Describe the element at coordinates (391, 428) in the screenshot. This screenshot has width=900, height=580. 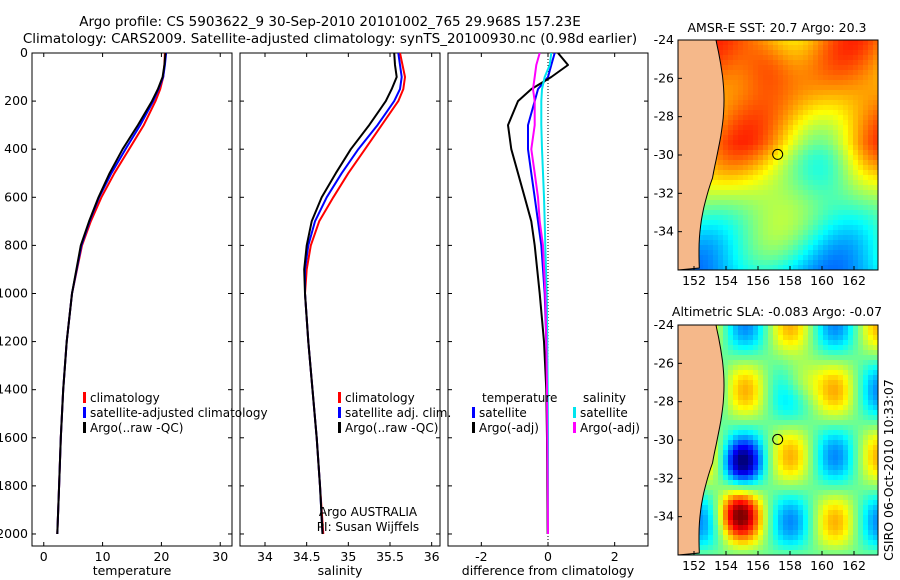
I see `sal-legend-argo-label: Argo(..raw -QC)` at that location.